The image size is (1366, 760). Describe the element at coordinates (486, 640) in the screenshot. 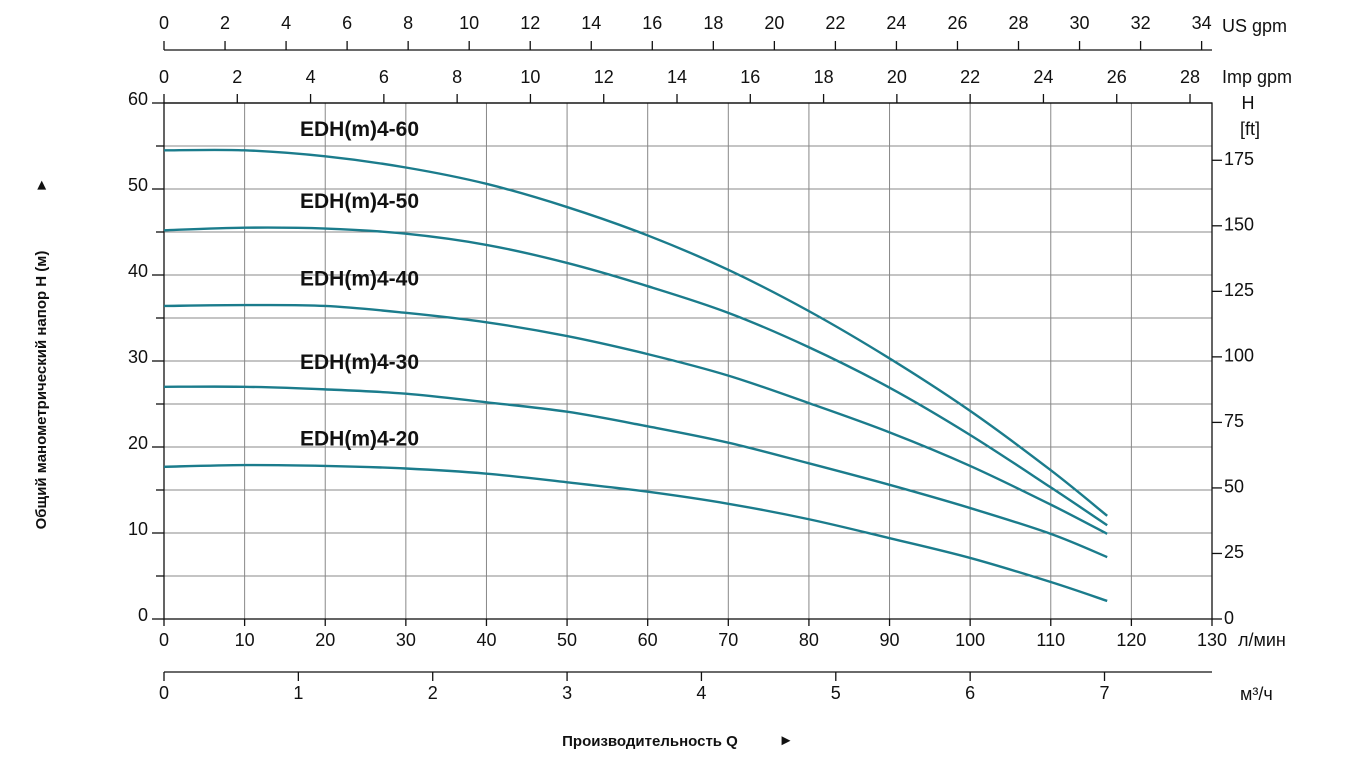

I see `x-tick-label: 40` at that location.